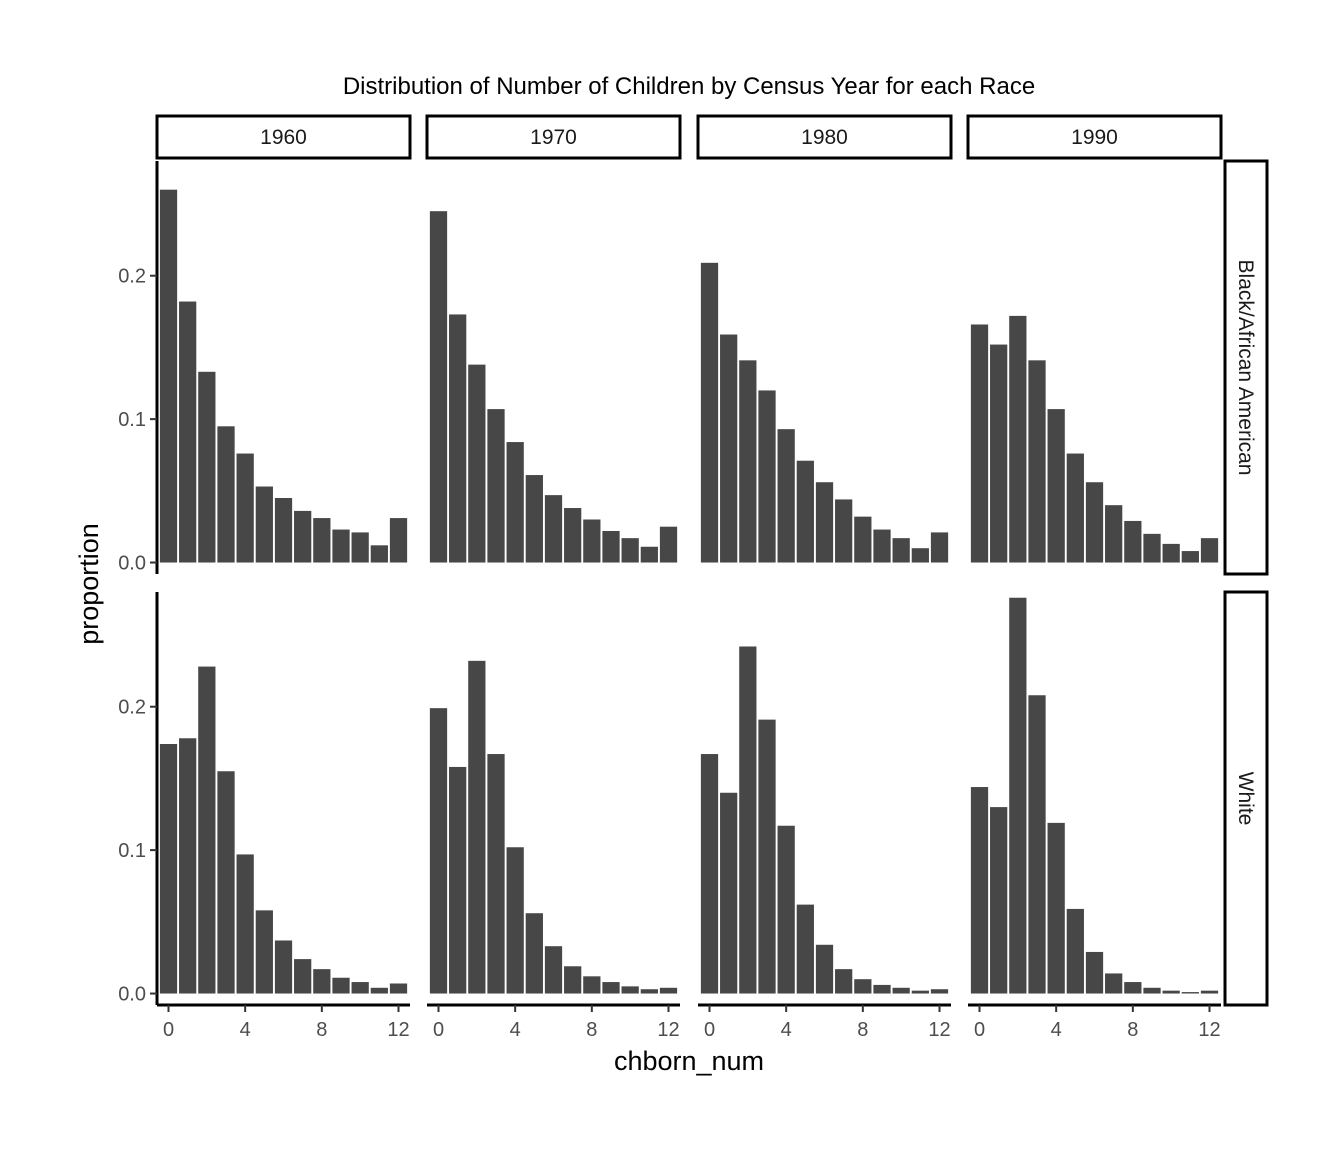  Describe the element at coordinates (1094, 137) in the screenshot. I see `strip-col-1990: 1990` at that location.